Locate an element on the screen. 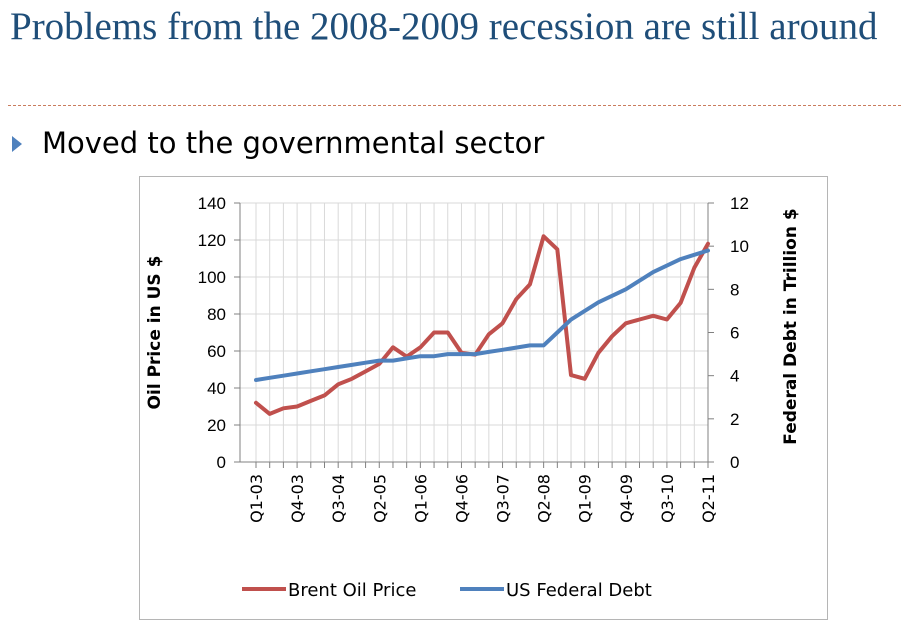  oil-price-series-line is located at coordinates (482, 325).